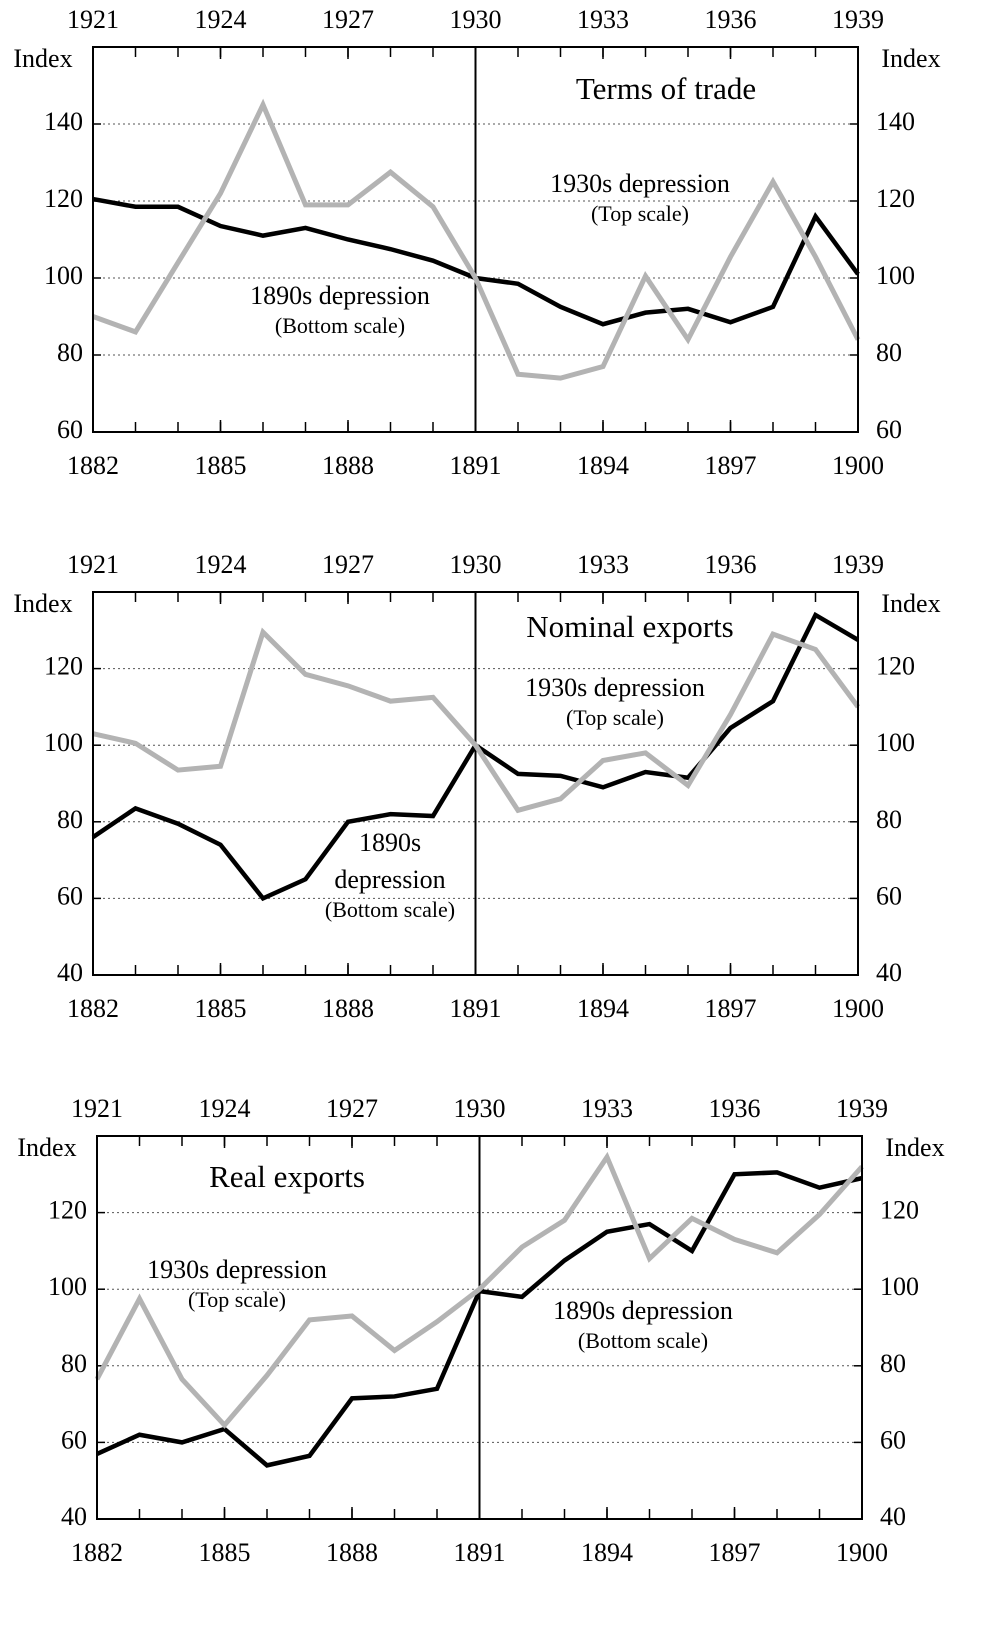 The height and width of the screenshot is (1633, 991). Describe the element at coordinates (287, 1176) in the screenshot. I see `panel-title: Real exports` at that location.